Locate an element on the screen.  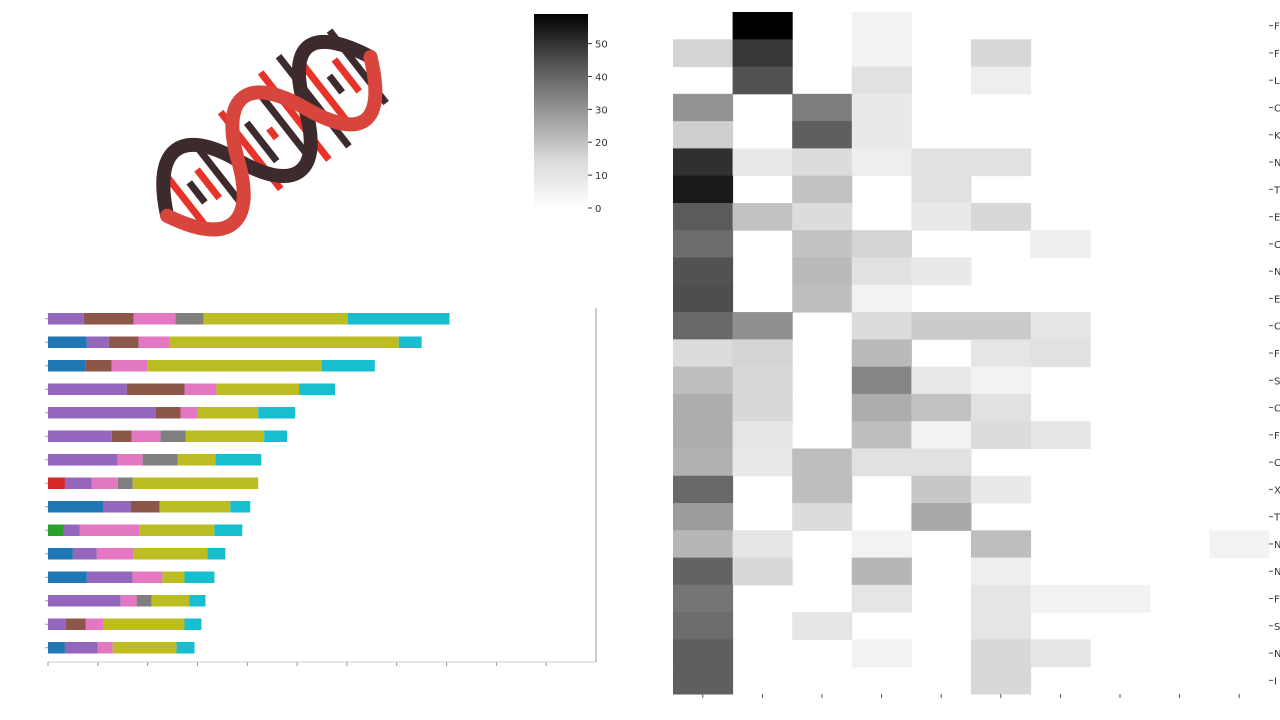
row-label: T is located at coordinates (1276, 518).